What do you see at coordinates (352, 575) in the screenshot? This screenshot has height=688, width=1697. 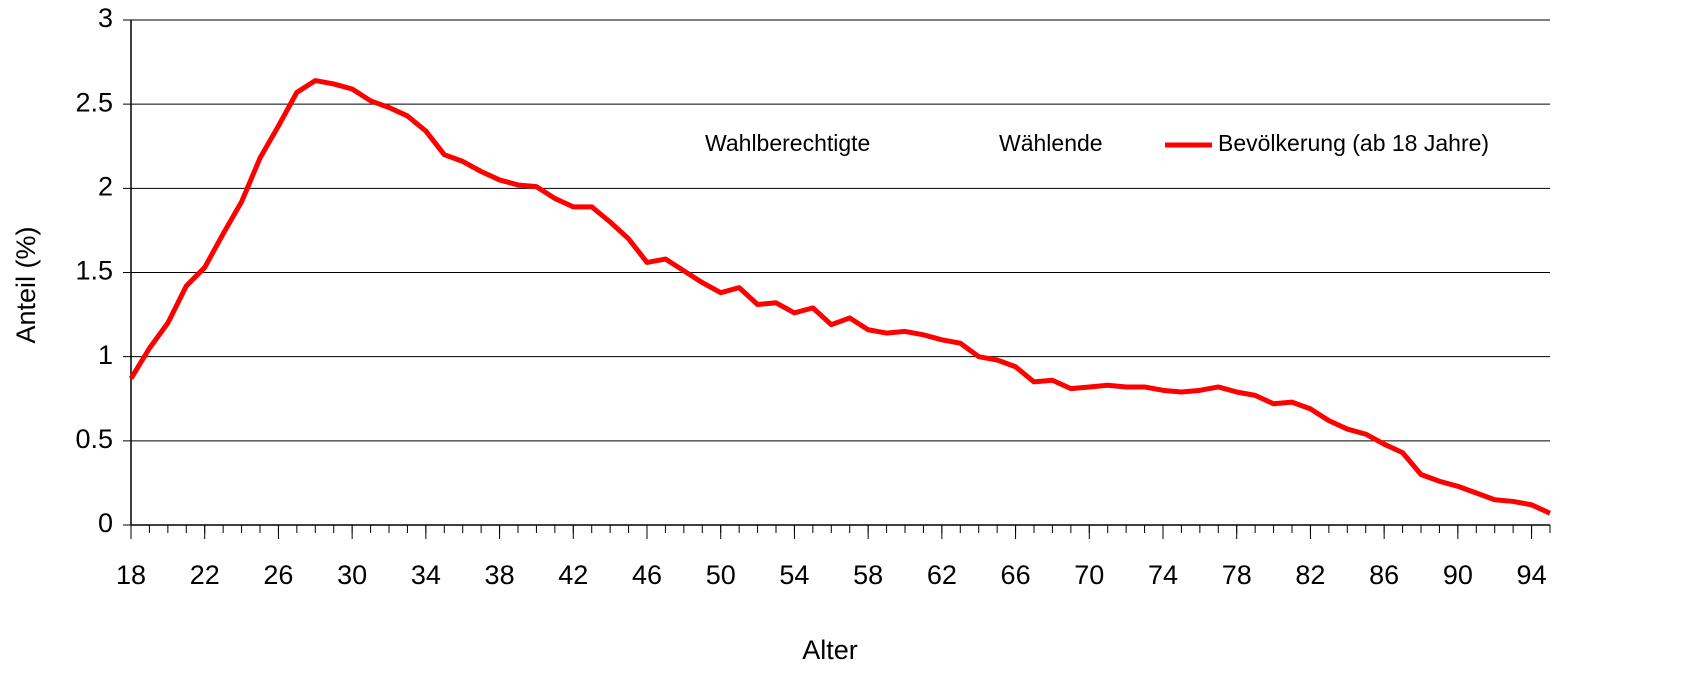 I see `x-tick-label: 30` at bounding box center [352, 575].